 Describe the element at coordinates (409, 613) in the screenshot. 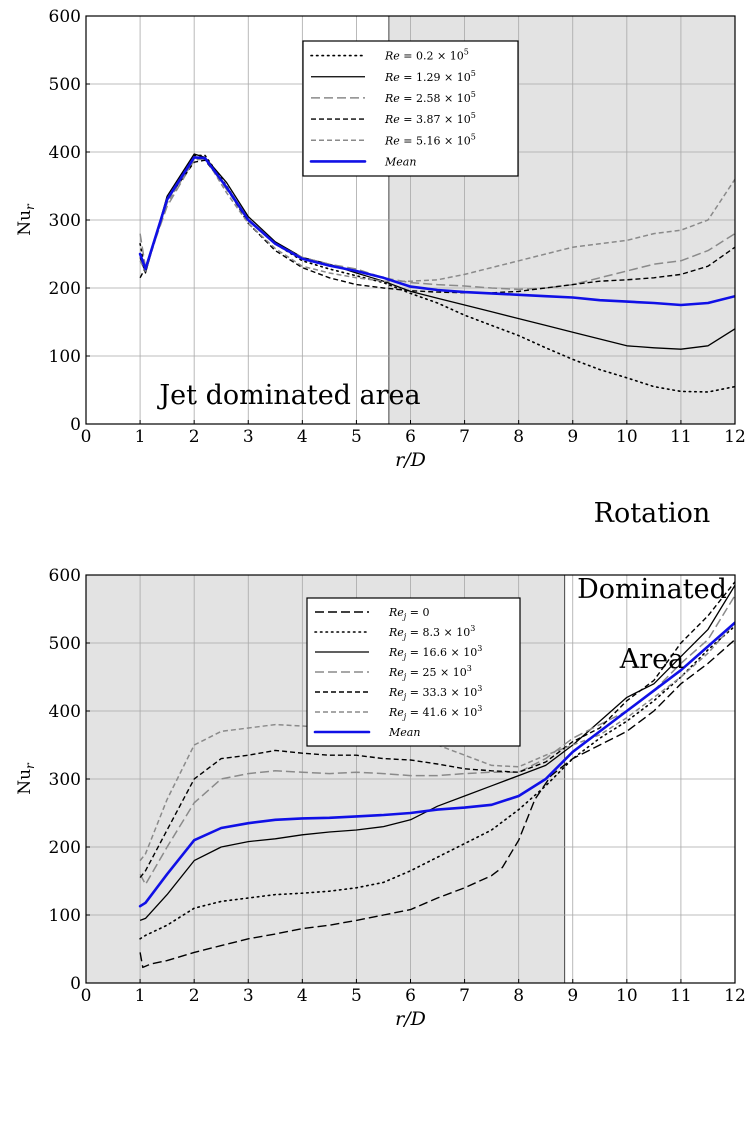

I see `legend-entry: Rej = 0` at that location.